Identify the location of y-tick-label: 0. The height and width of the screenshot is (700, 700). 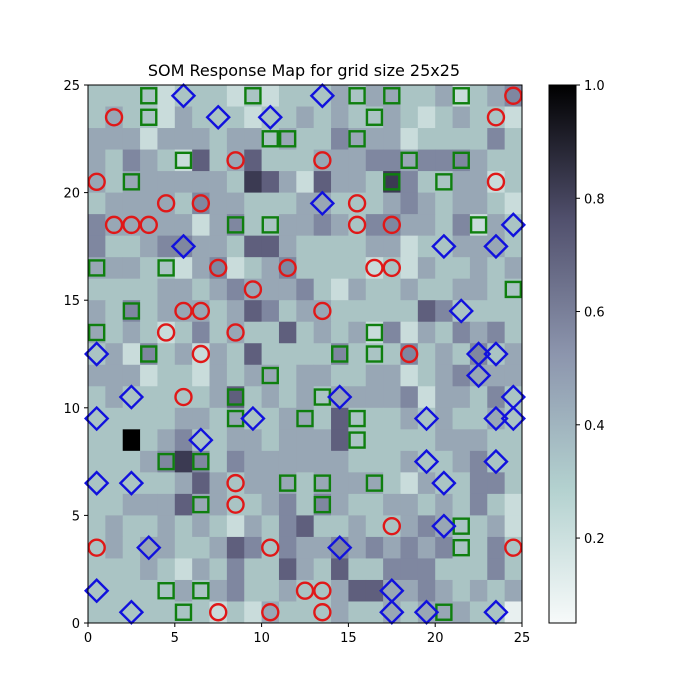
(76, 624).